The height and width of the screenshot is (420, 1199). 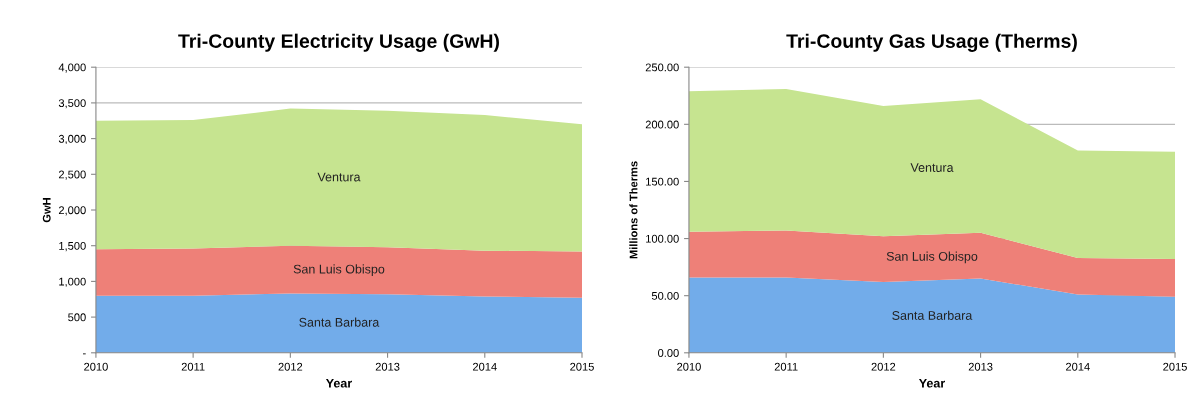 I want to click on y-tick-label: 200.00, so click(x=662, y=124).